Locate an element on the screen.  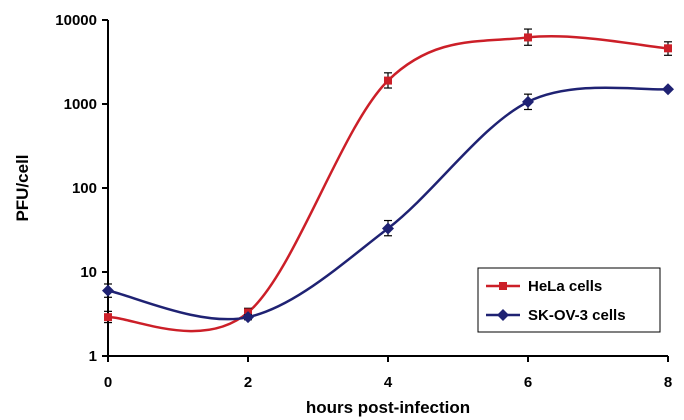
legend-box is located at coordinates (569, 300).